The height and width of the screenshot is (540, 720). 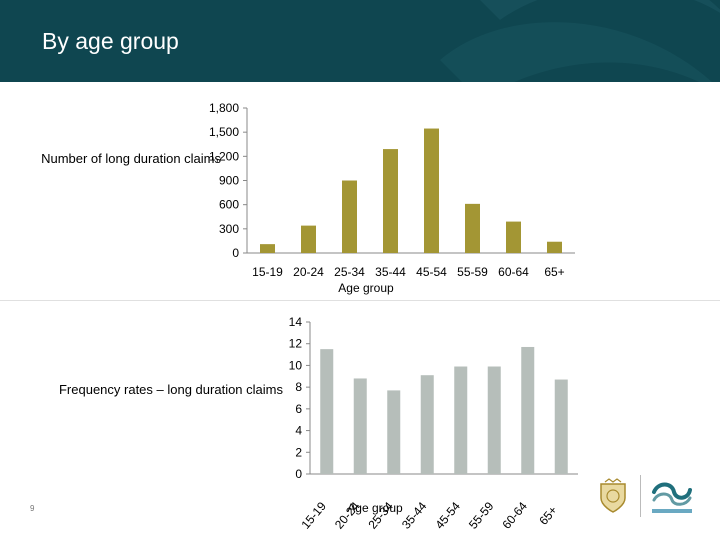 I want to click on claims-y-tick-label: 1,500, so click(x=224, y=132).